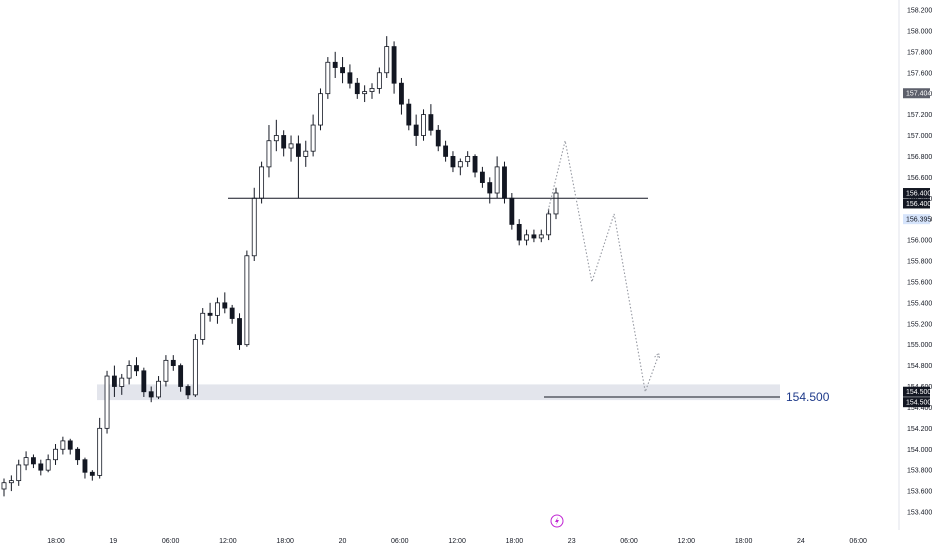 This screenshot has height=550, width=932. What do you see at coordinates (919, 11) in the screenshot?
I see `price-tick-label: 158.200` at bounding box center [919, 11].